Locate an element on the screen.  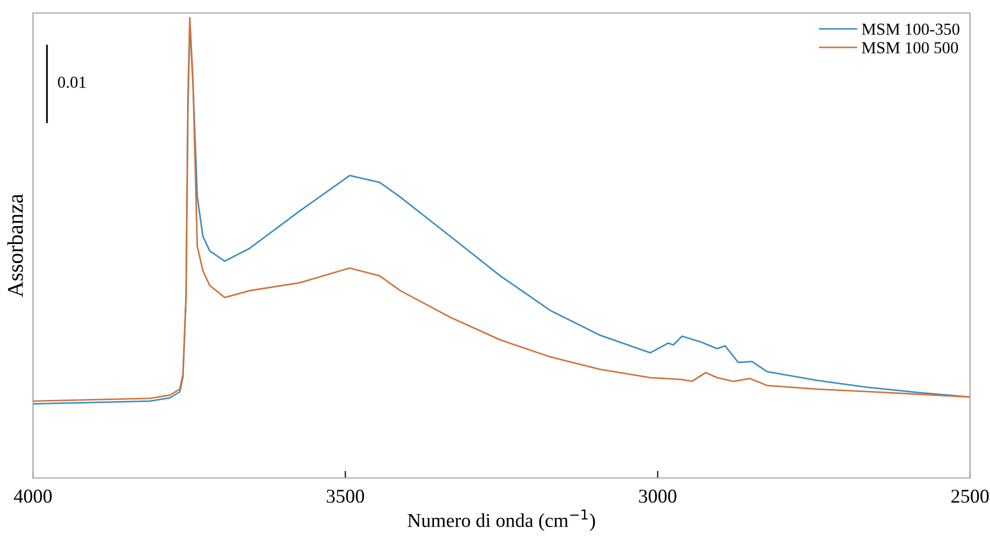
x-tick-label: 2500 is located at coordinates (970, 496).